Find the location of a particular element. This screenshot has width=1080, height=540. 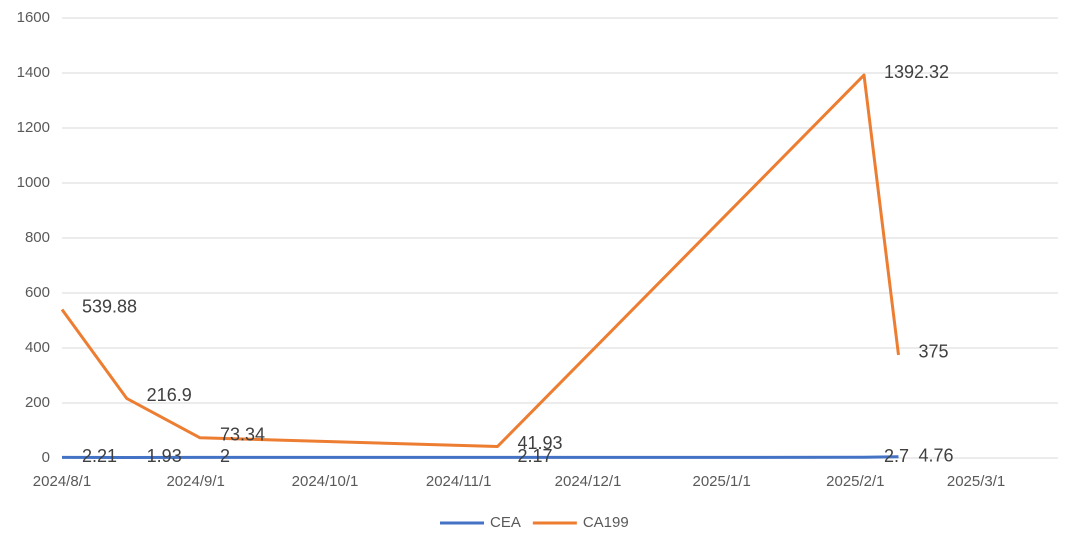

series-line is located at coordinates (480, 457).